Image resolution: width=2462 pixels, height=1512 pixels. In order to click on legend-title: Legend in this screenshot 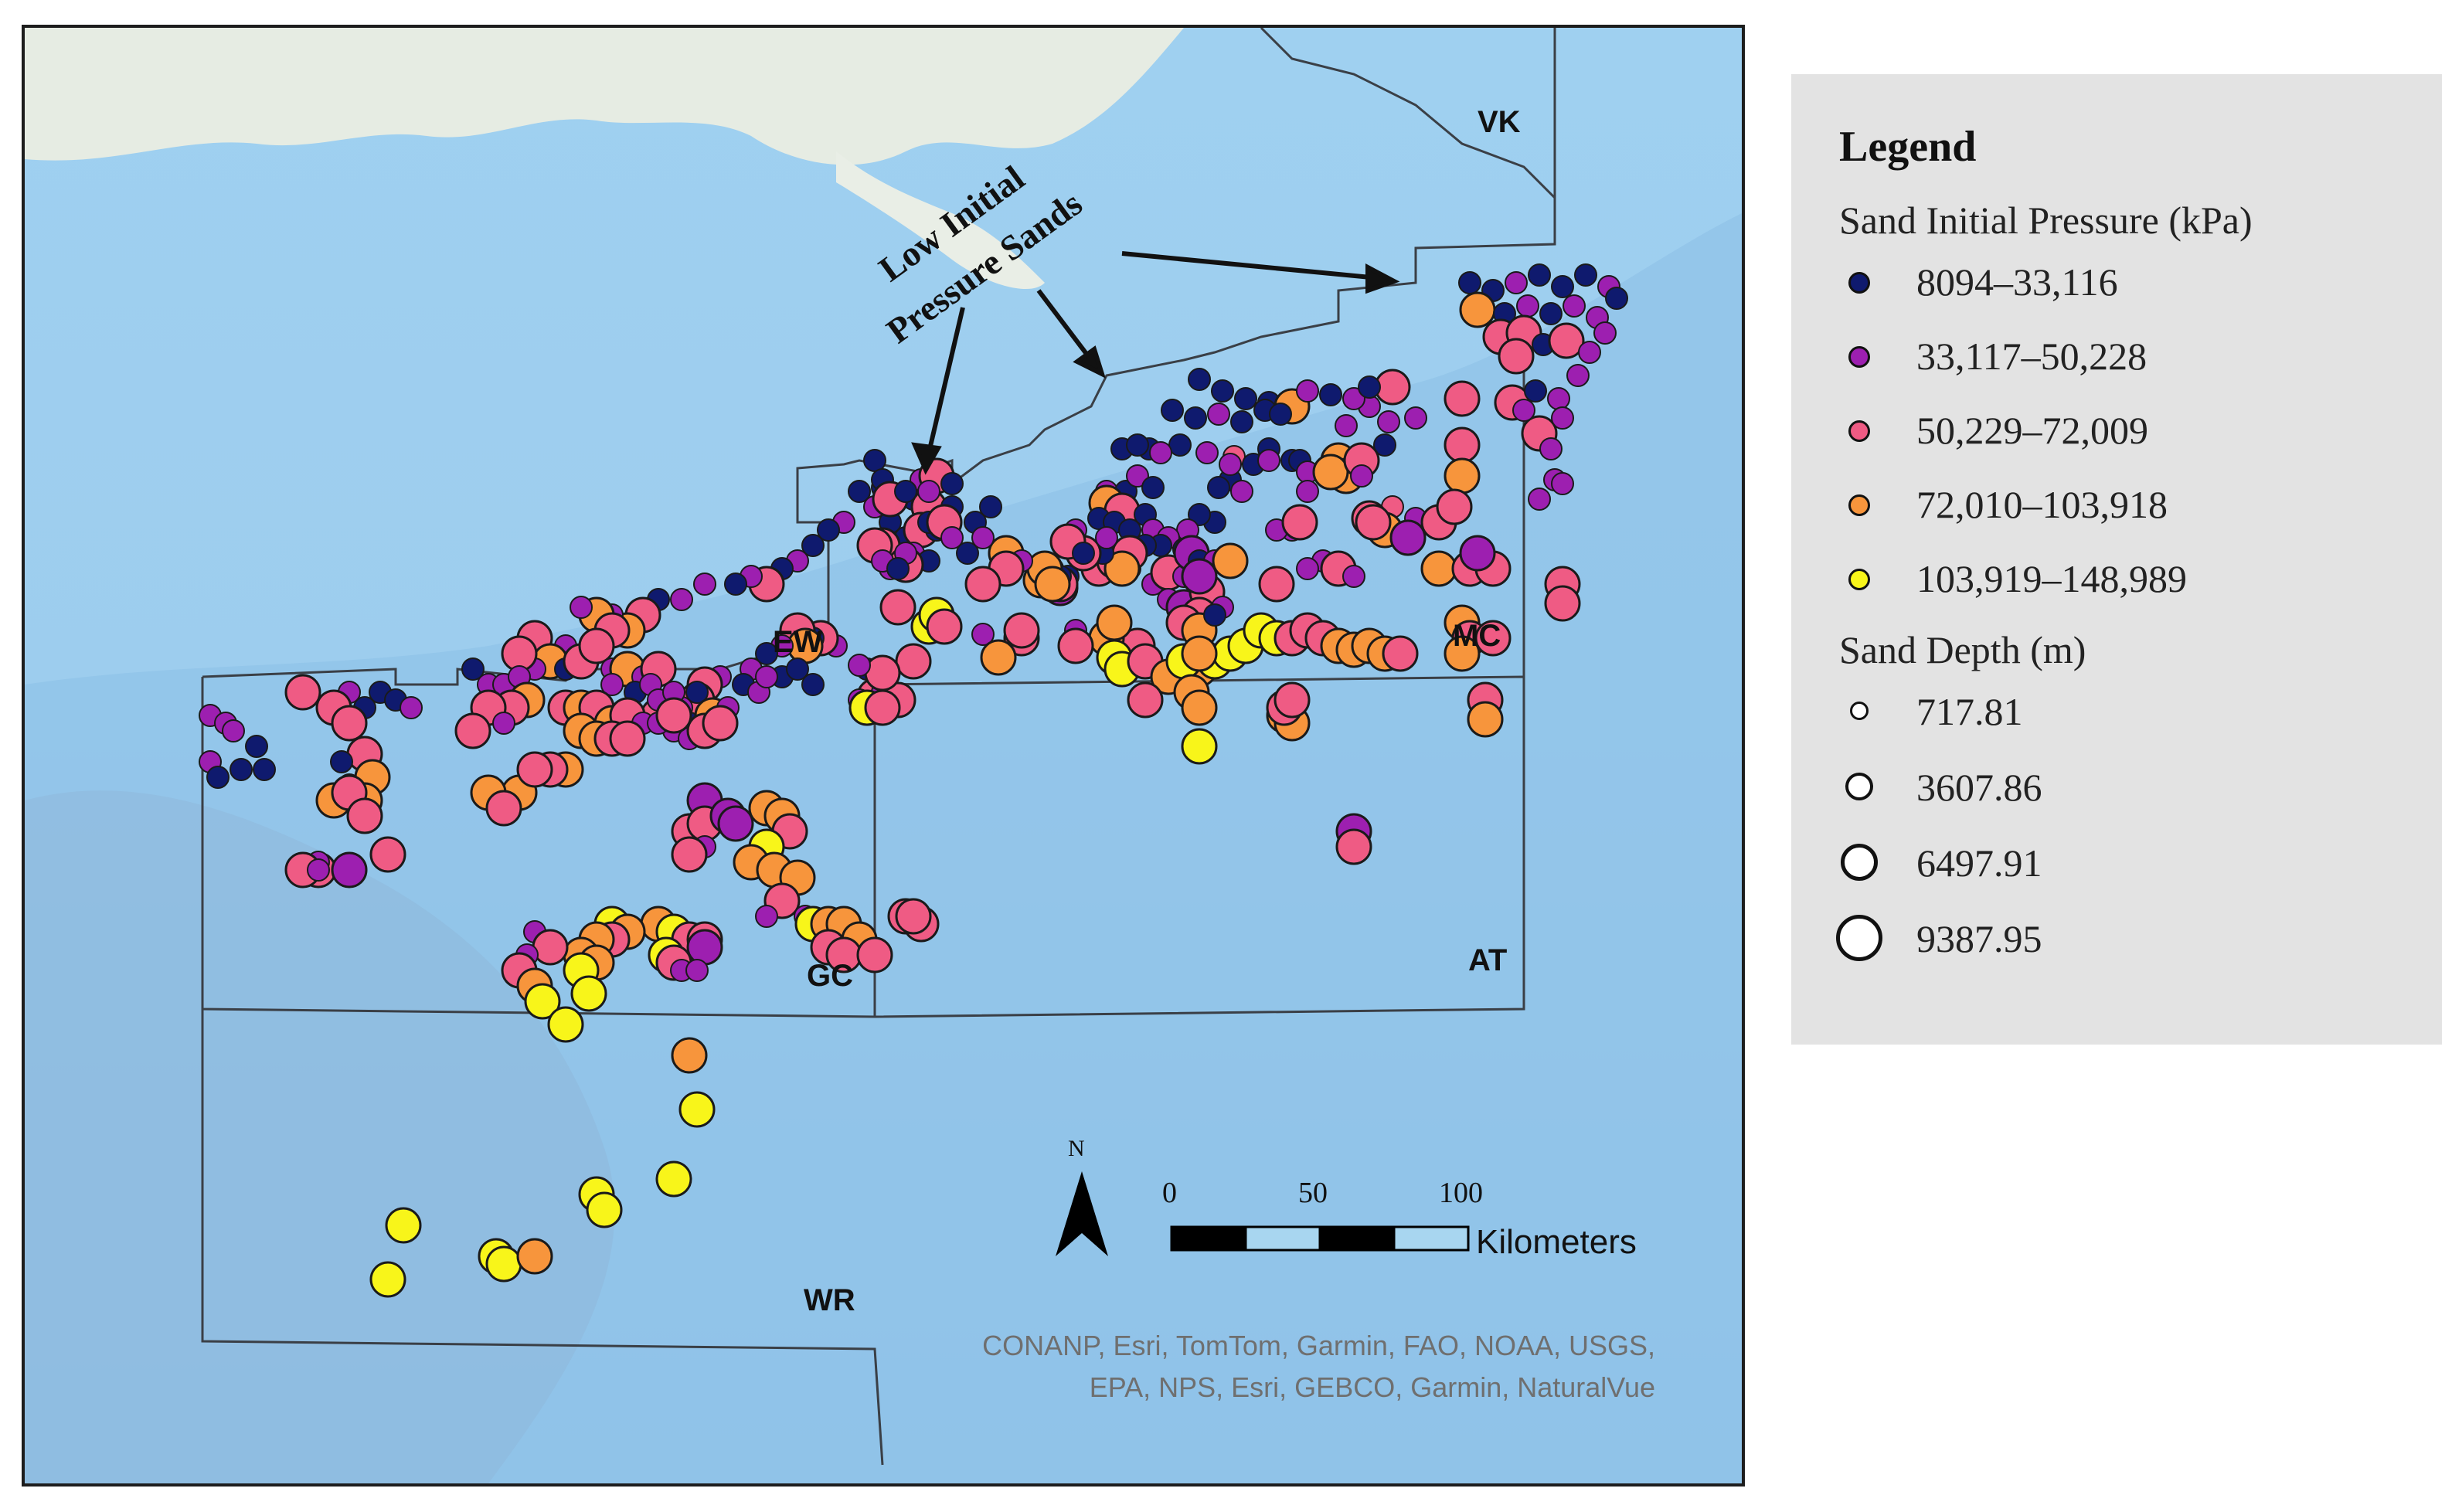, I will do `click(1908, 147)`.